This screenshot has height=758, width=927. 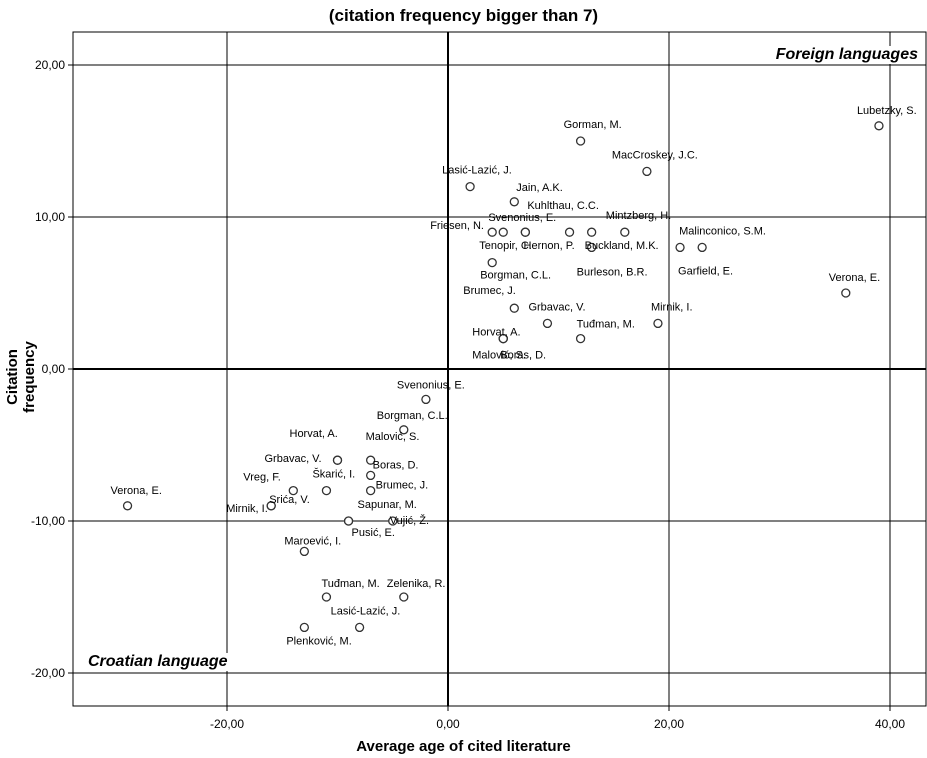 What do you see at coordinates (457, 226) in the screenshot?
I see `point-label: Friesen, N.` at bounding box center [457, 226].